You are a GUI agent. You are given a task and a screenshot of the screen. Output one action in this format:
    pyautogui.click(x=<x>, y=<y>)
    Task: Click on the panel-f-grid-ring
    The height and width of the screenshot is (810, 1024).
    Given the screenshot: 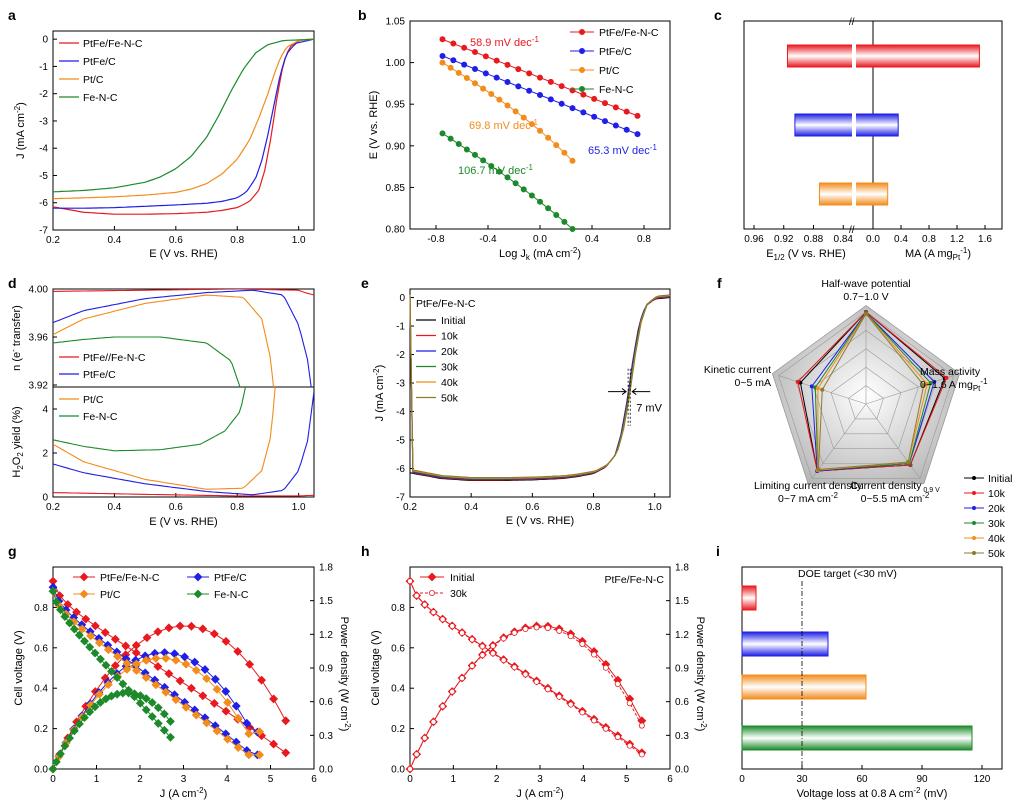 What is the action you would take?
    pyautogui.click(x=866, y=398)
    